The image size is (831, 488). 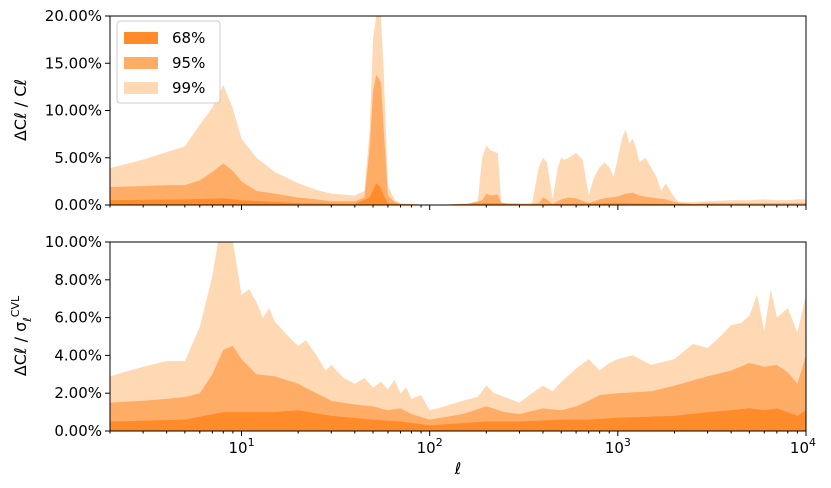 I want to click on top-y-axis-label: ΔCℓ / Cℓ, so click(x=20, y=110).